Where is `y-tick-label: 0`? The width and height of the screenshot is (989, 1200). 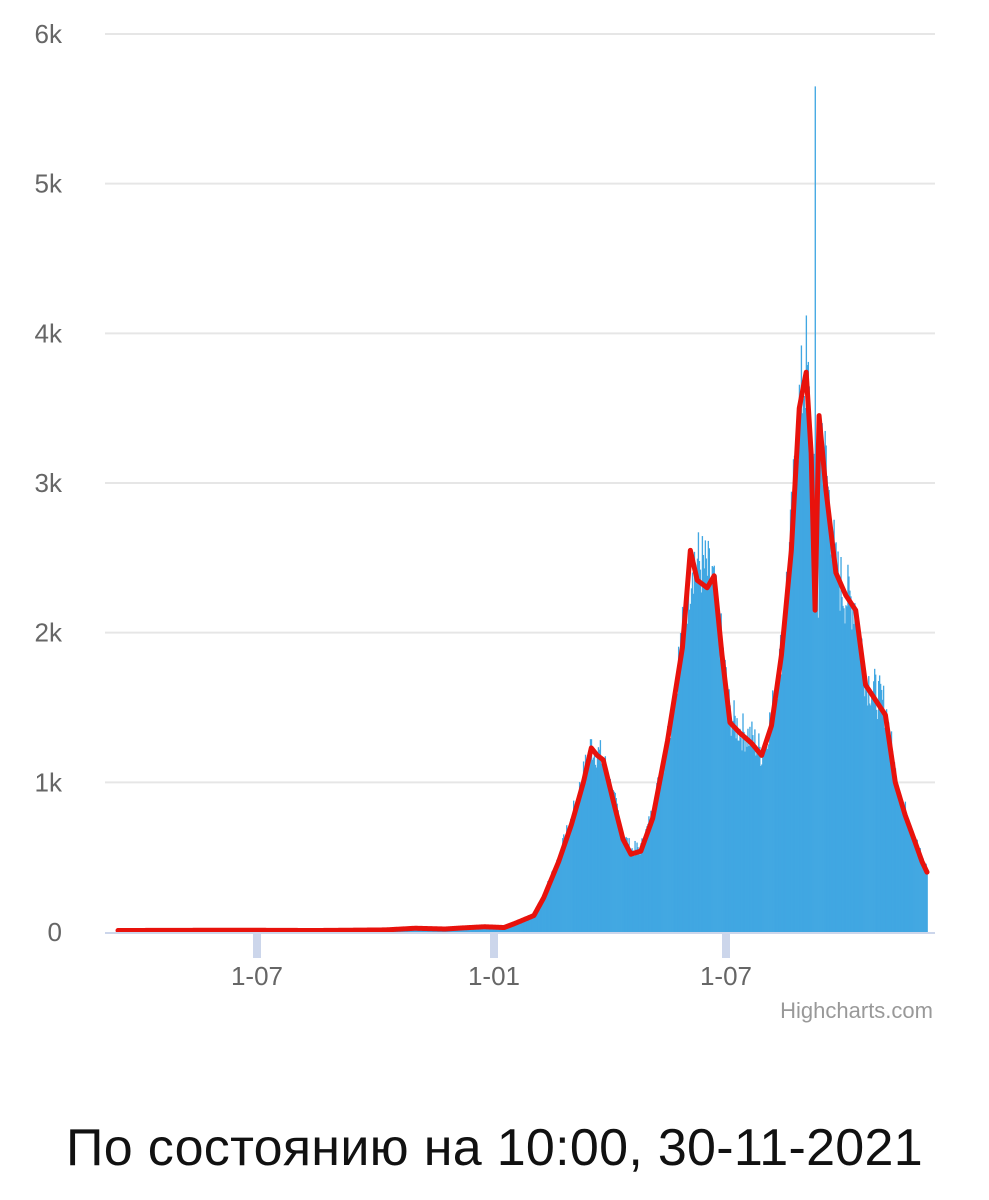
y-tick-label: 0 is located at coordinates (55, 932).